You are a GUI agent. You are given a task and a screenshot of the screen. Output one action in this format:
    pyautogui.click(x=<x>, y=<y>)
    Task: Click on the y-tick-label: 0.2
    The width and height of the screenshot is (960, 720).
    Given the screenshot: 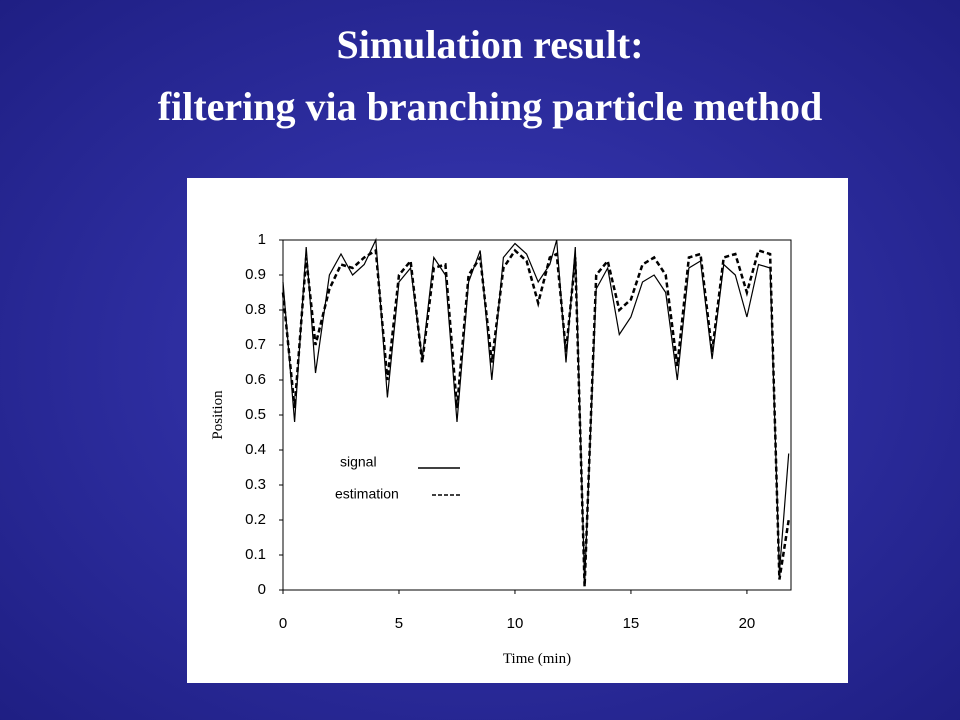 What is the action you would take?
    pyautogui.click(x=255, y=519)
    